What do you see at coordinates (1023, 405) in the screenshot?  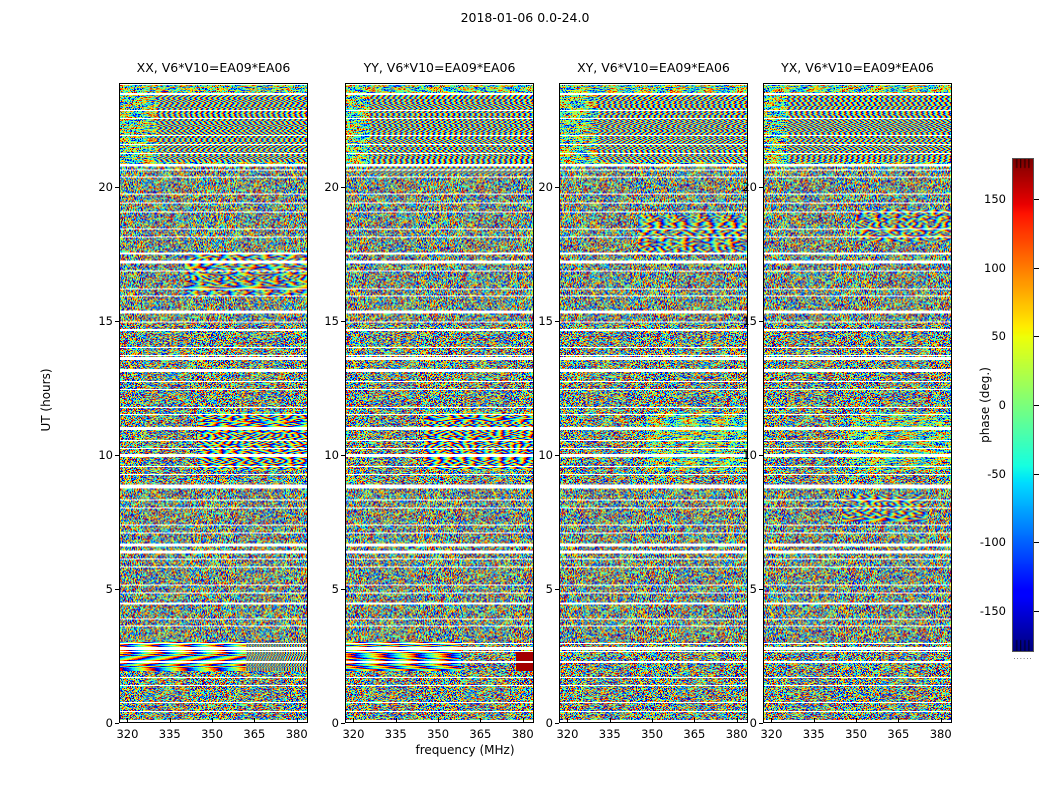 I see `colorbar` at bounding box center [1023, 405].